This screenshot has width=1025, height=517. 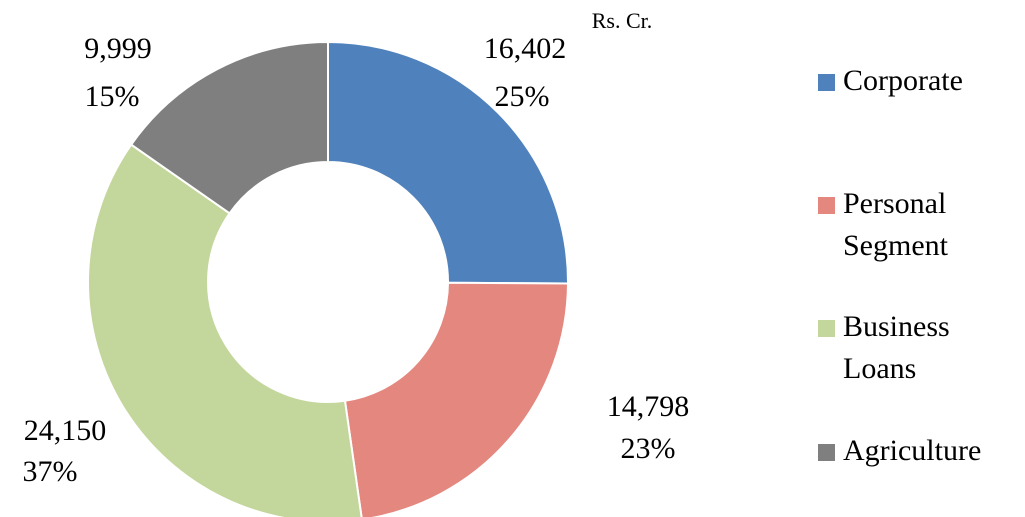 I want to click on value-label: 9,999, so click(x=118, y=48).